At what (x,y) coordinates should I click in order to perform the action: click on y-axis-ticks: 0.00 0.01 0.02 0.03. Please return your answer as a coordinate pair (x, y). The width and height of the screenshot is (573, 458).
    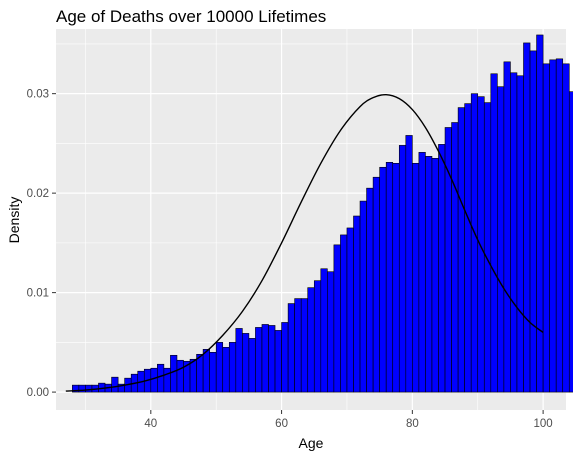
    Looking at the image, I should click on (41, 244).